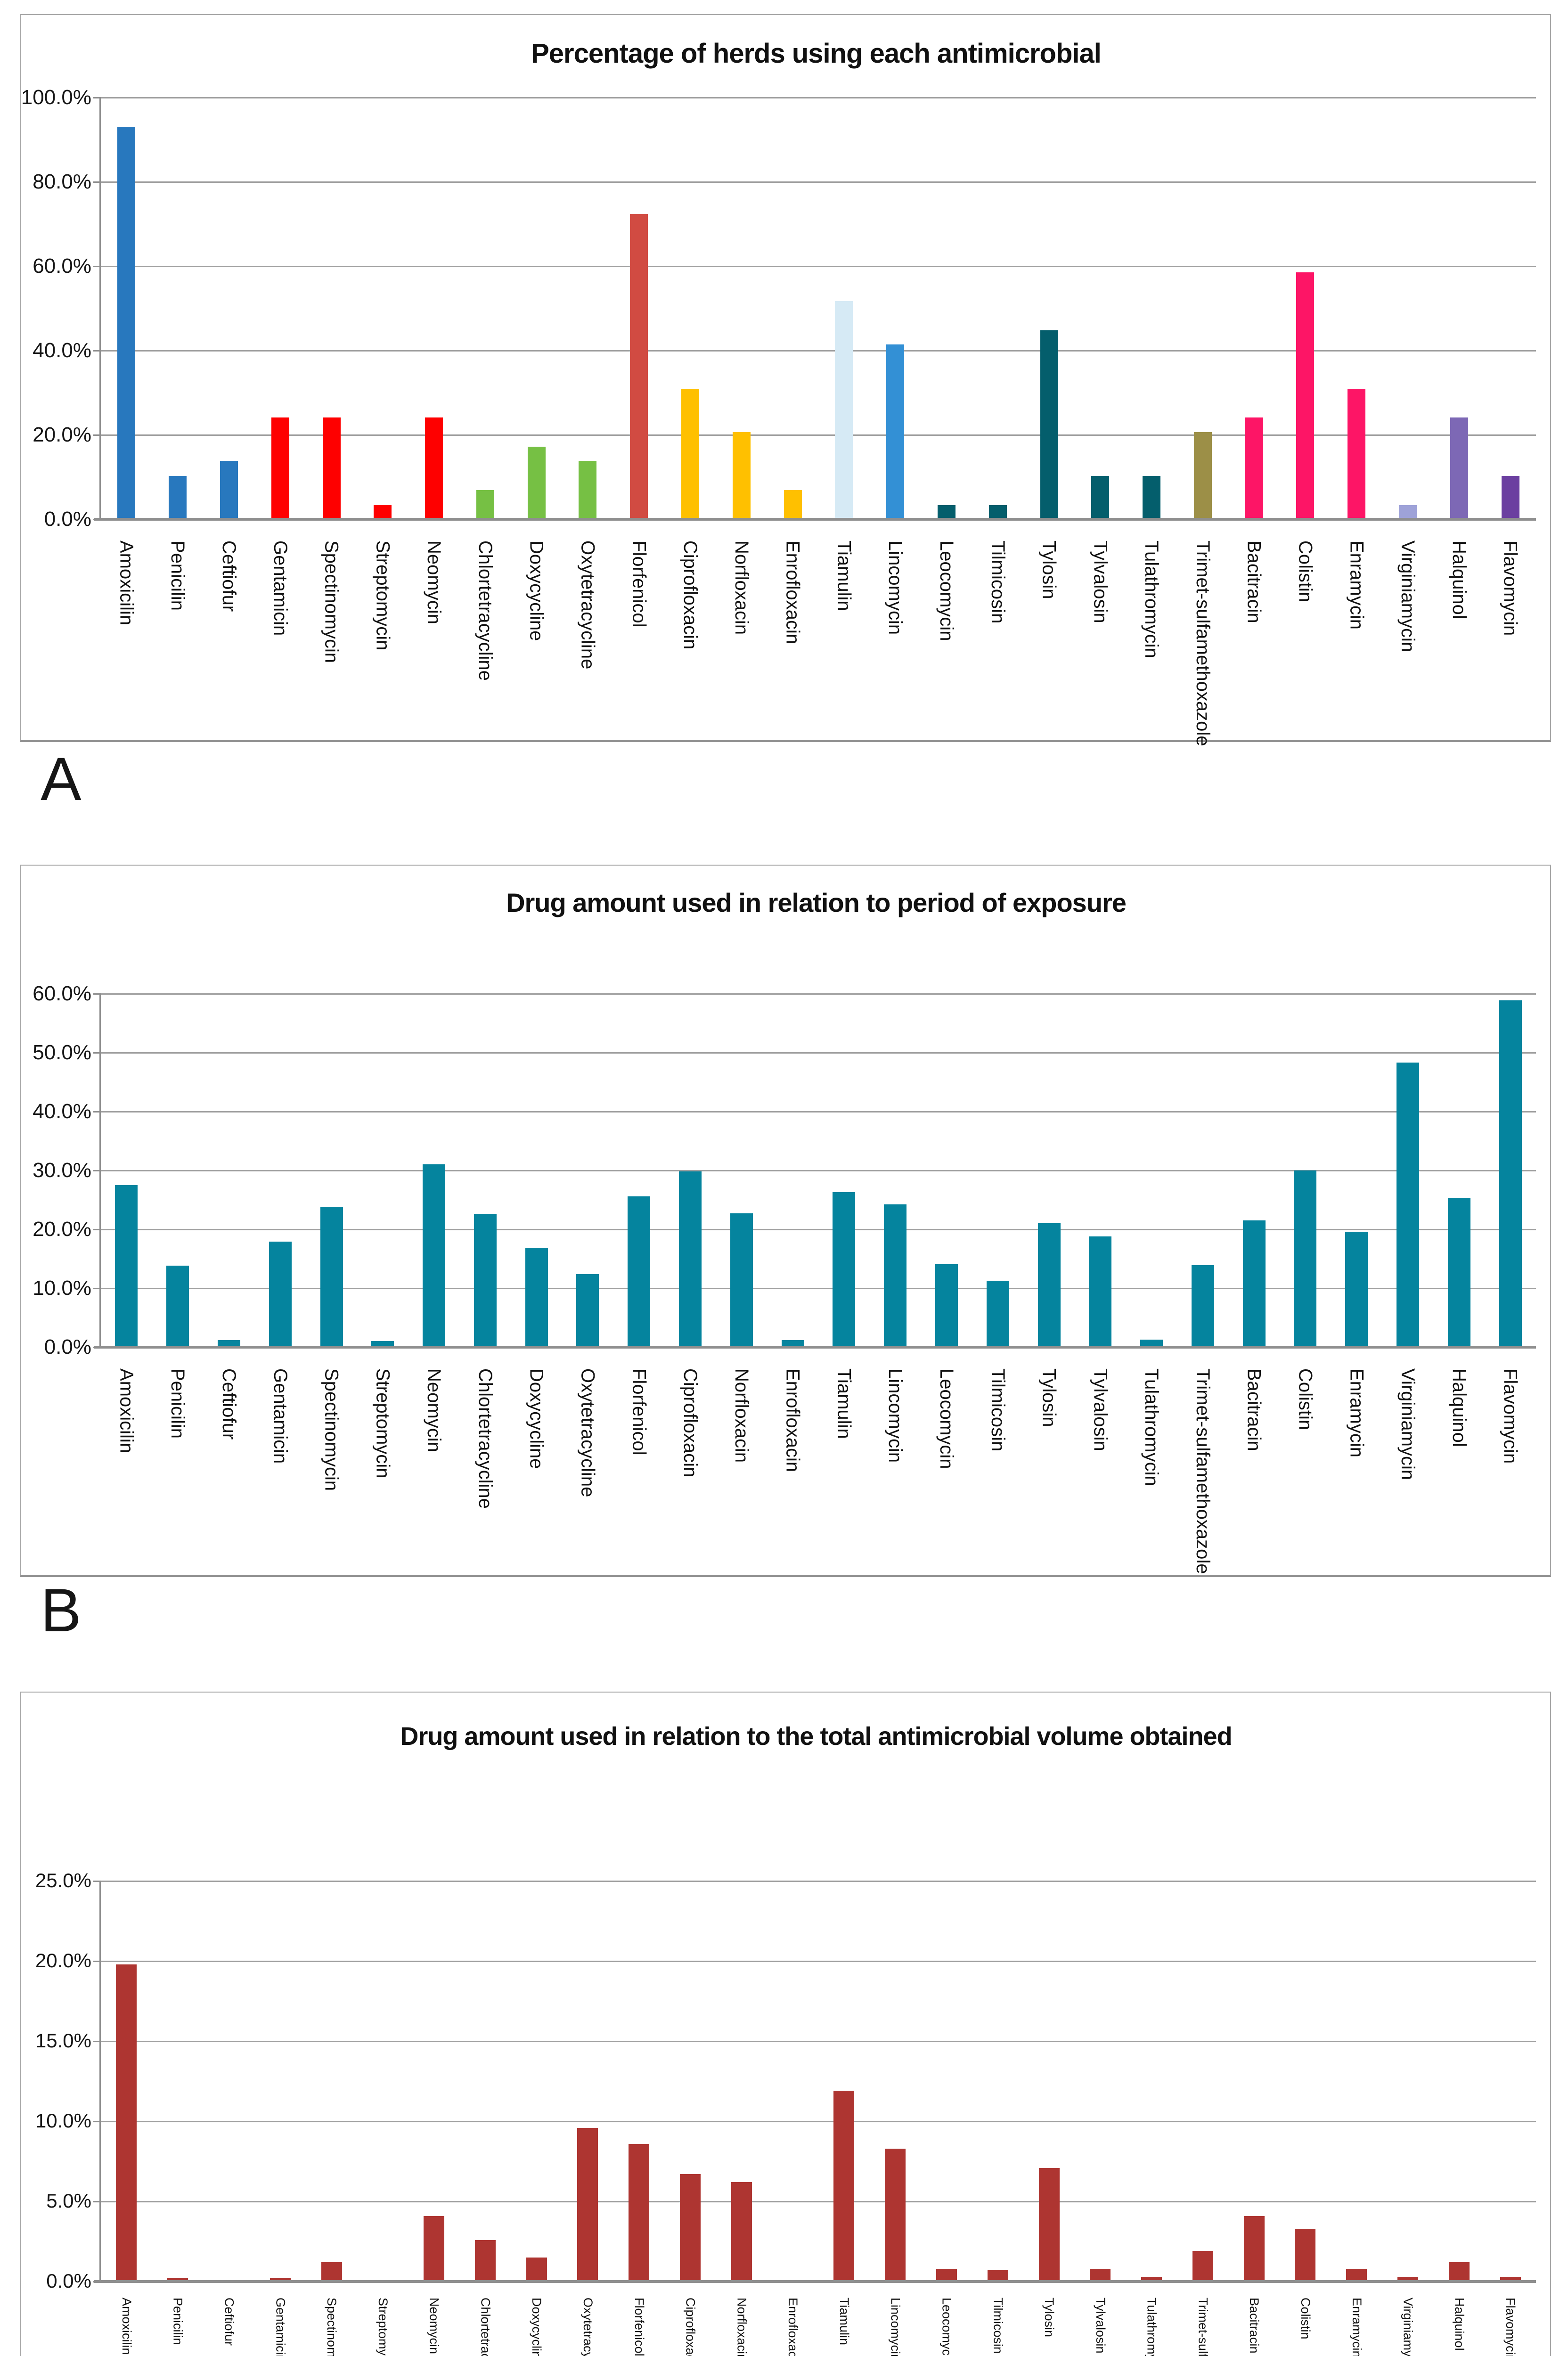  I want to click on y-axis-label-0.0%: 0.0%, so click(67, 1346).